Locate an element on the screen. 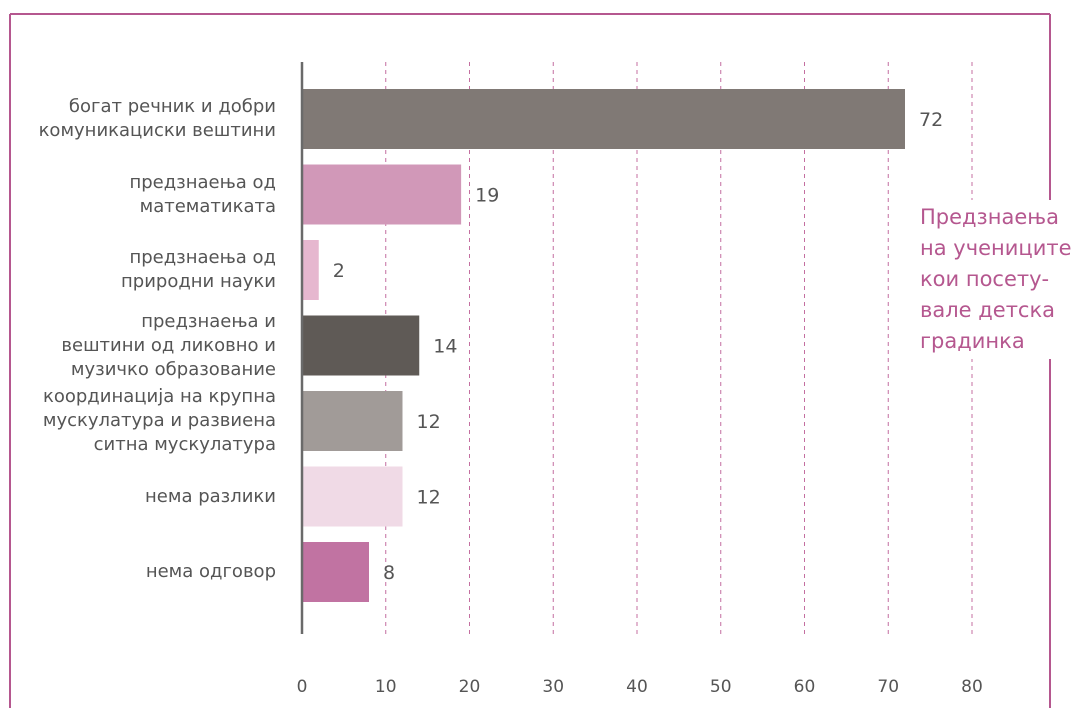  category-label: нема разлики is located at coordinates (210, 496).